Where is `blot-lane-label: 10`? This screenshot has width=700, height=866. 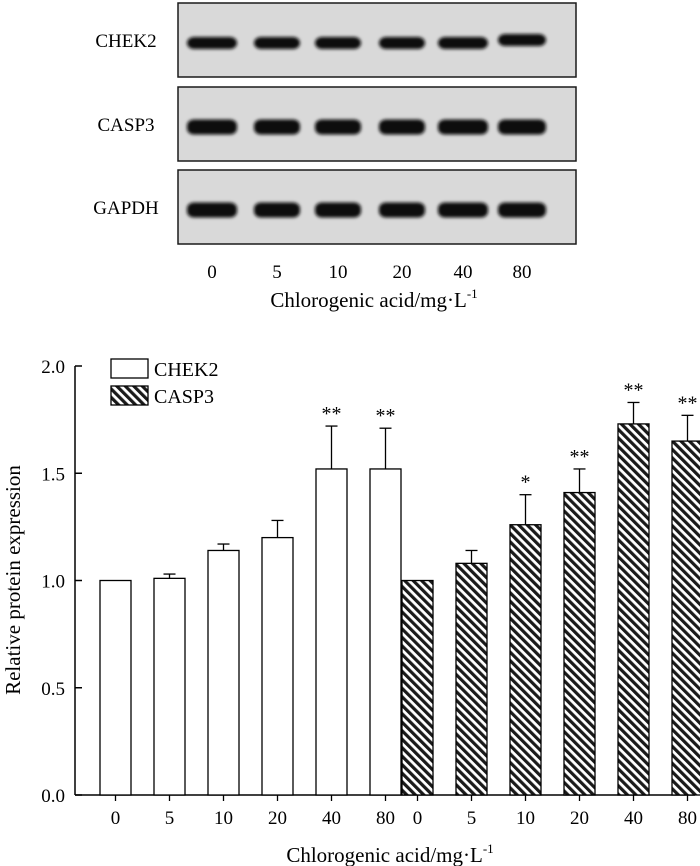 blot-lane-label: 10 is located at coordinates (338, 272).